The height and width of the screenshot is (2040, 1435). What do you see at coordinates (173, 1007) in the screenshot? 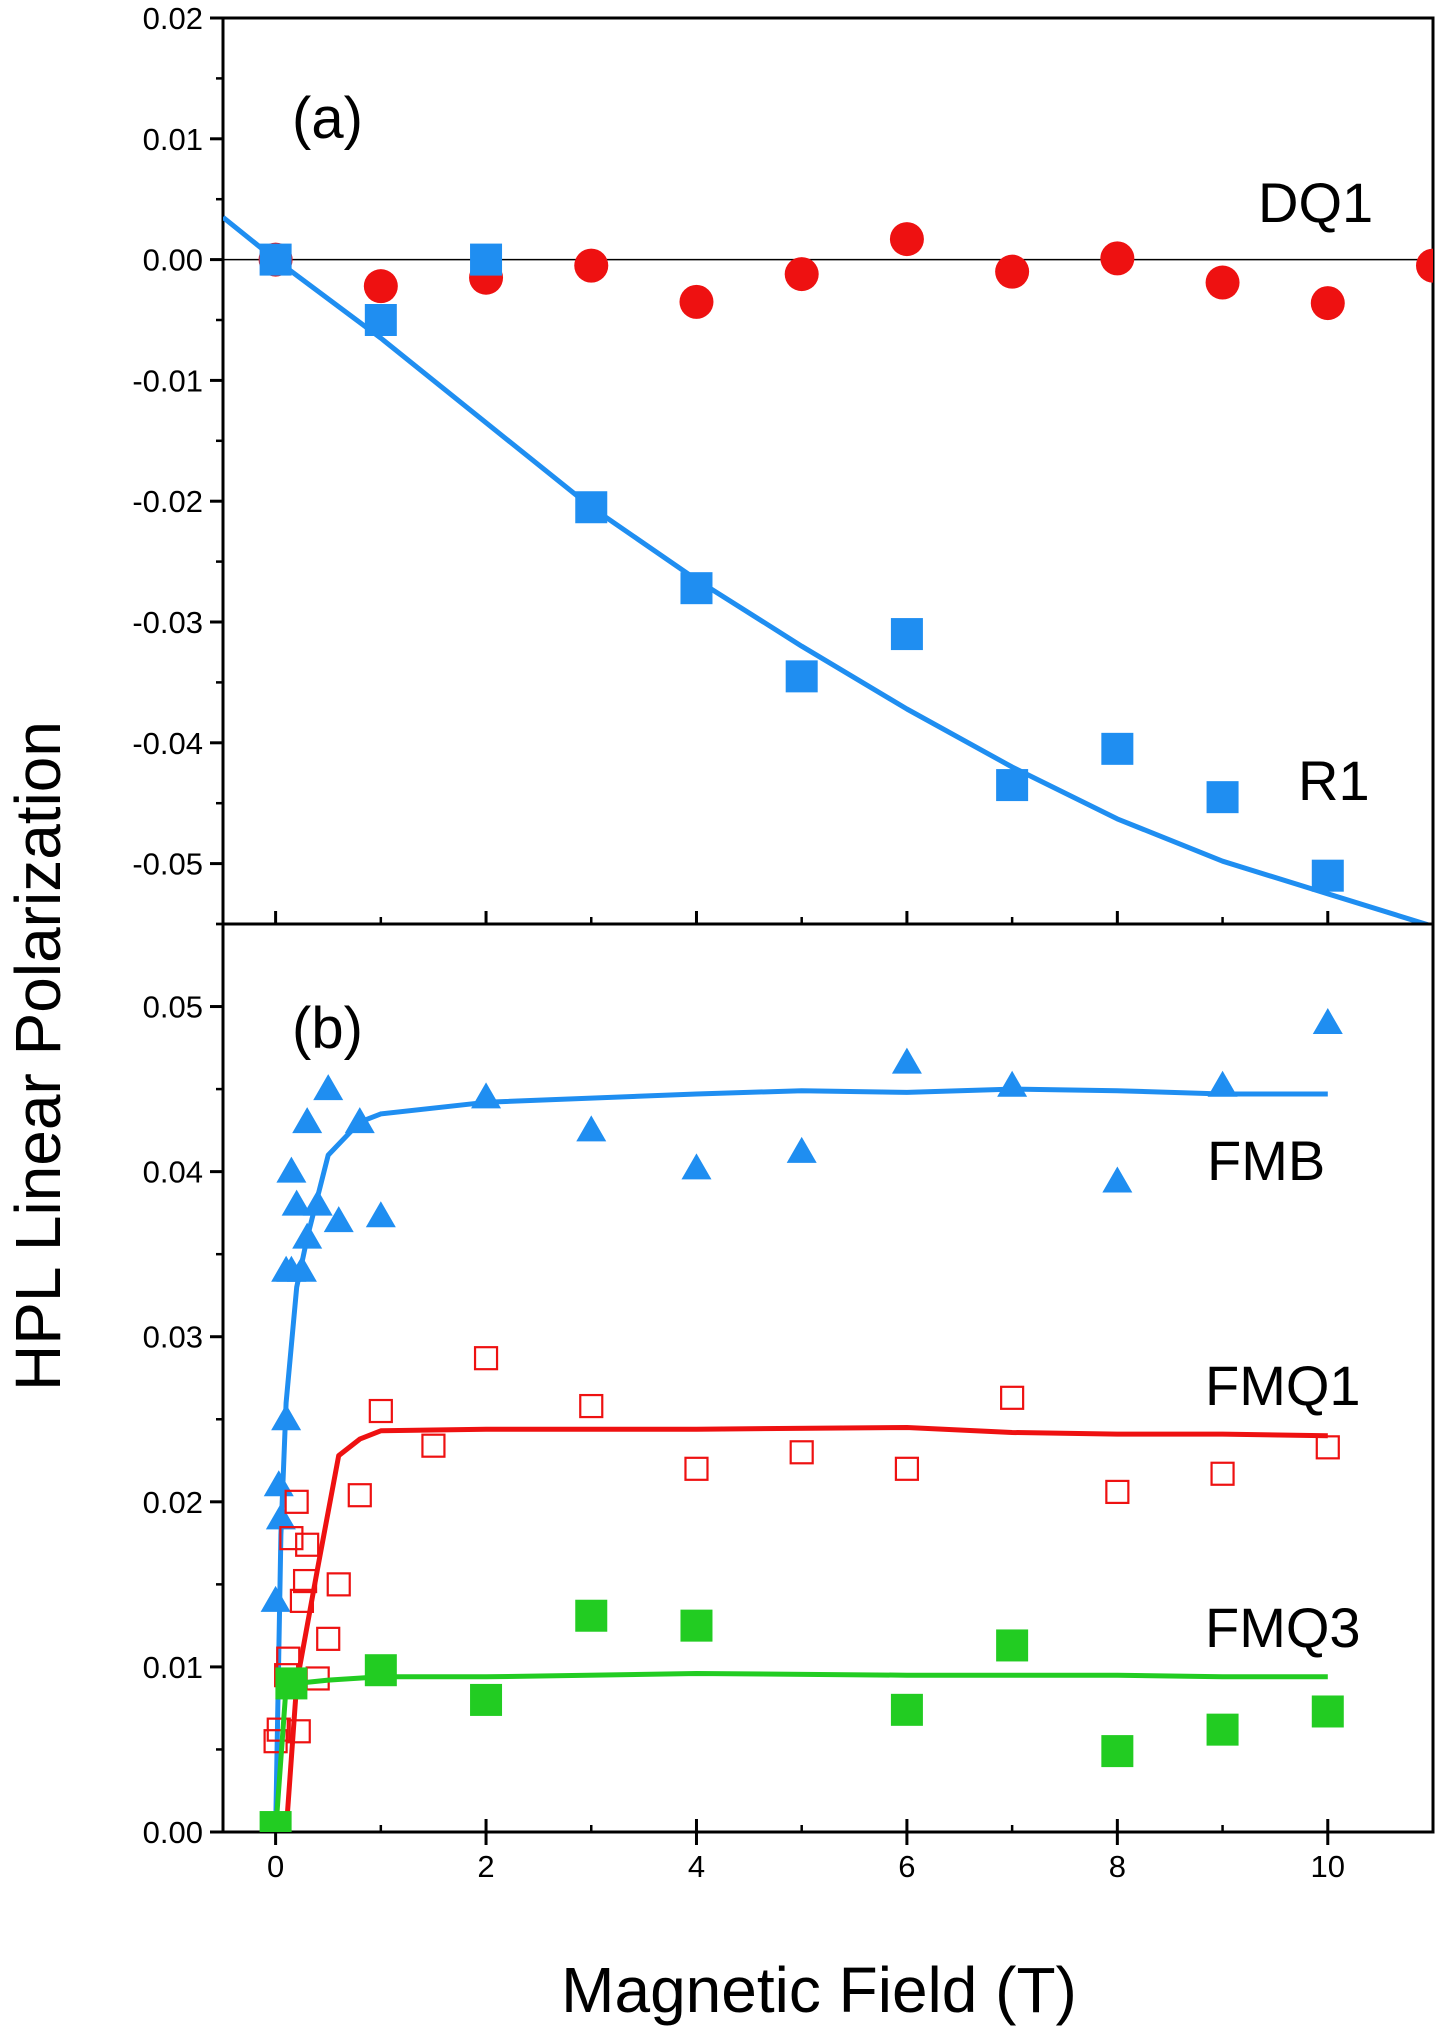
I see `y-tick-label: 0.05` at bounding box center [173, 1007].